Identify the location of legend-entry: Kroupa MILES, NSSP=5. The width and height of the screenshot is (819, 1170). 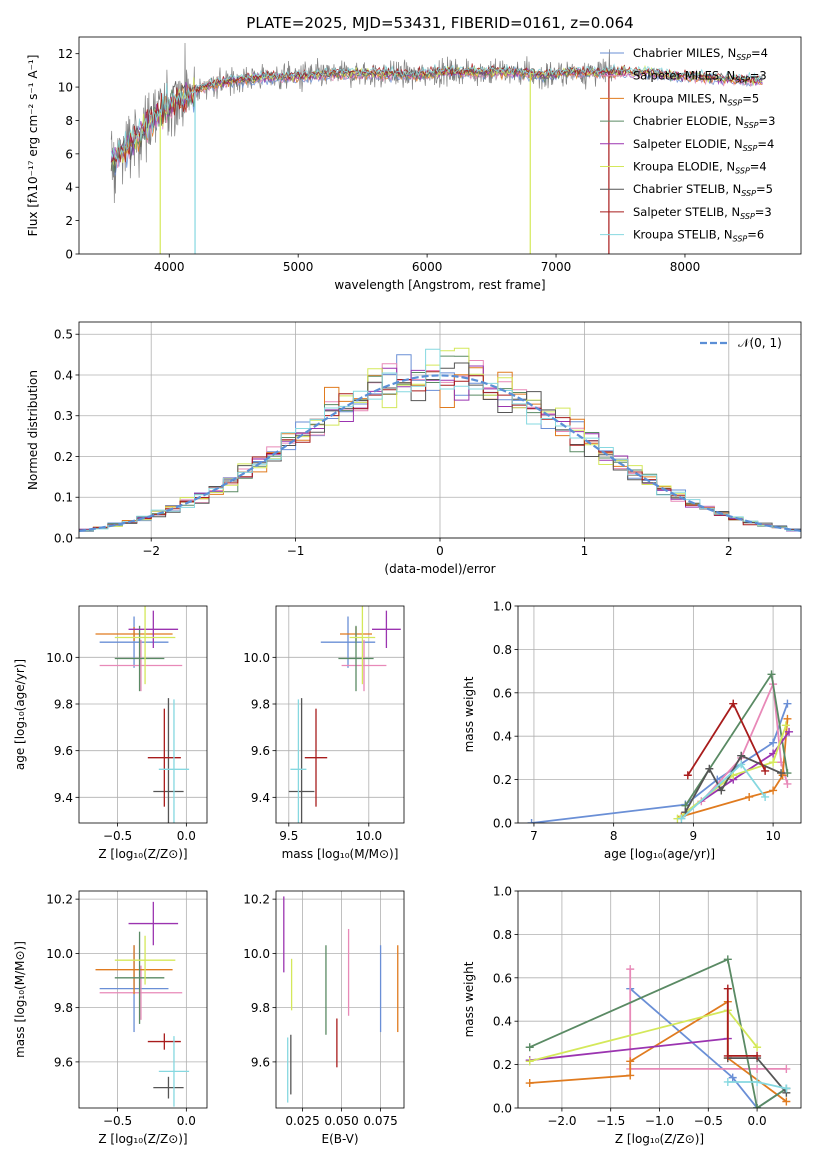
(696, 99).